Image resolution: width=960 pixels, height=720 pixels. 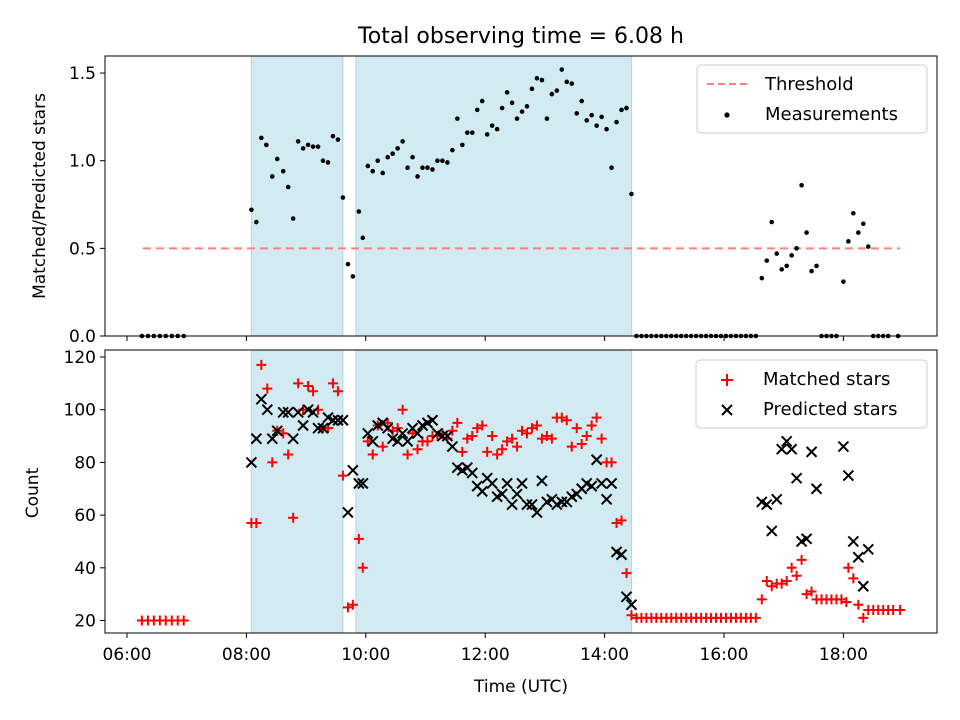 I want to click on bottom-y-tick-label-60: 60, so click(x=85, y=516).